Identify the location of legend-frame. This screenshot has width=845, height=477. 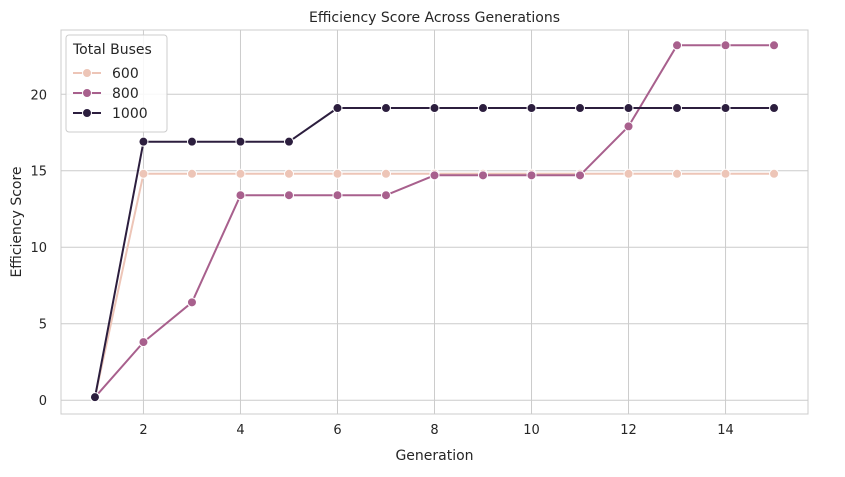
(116, 83).